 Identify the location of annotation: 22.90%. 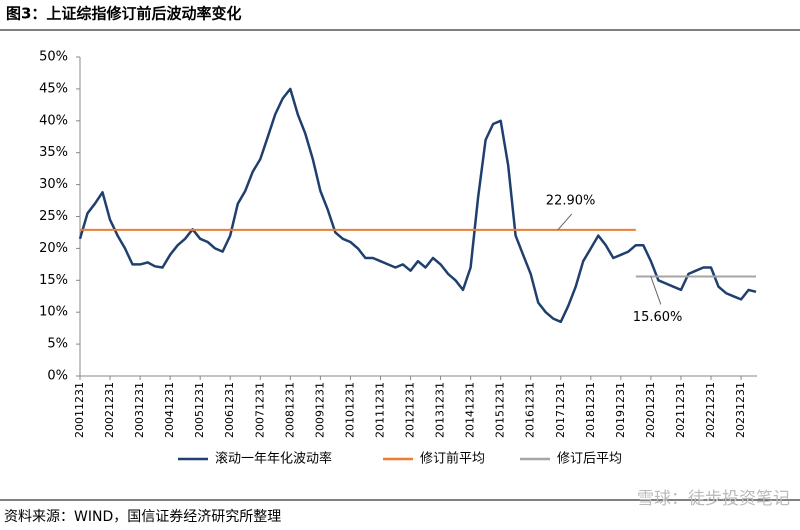
(571, 200).